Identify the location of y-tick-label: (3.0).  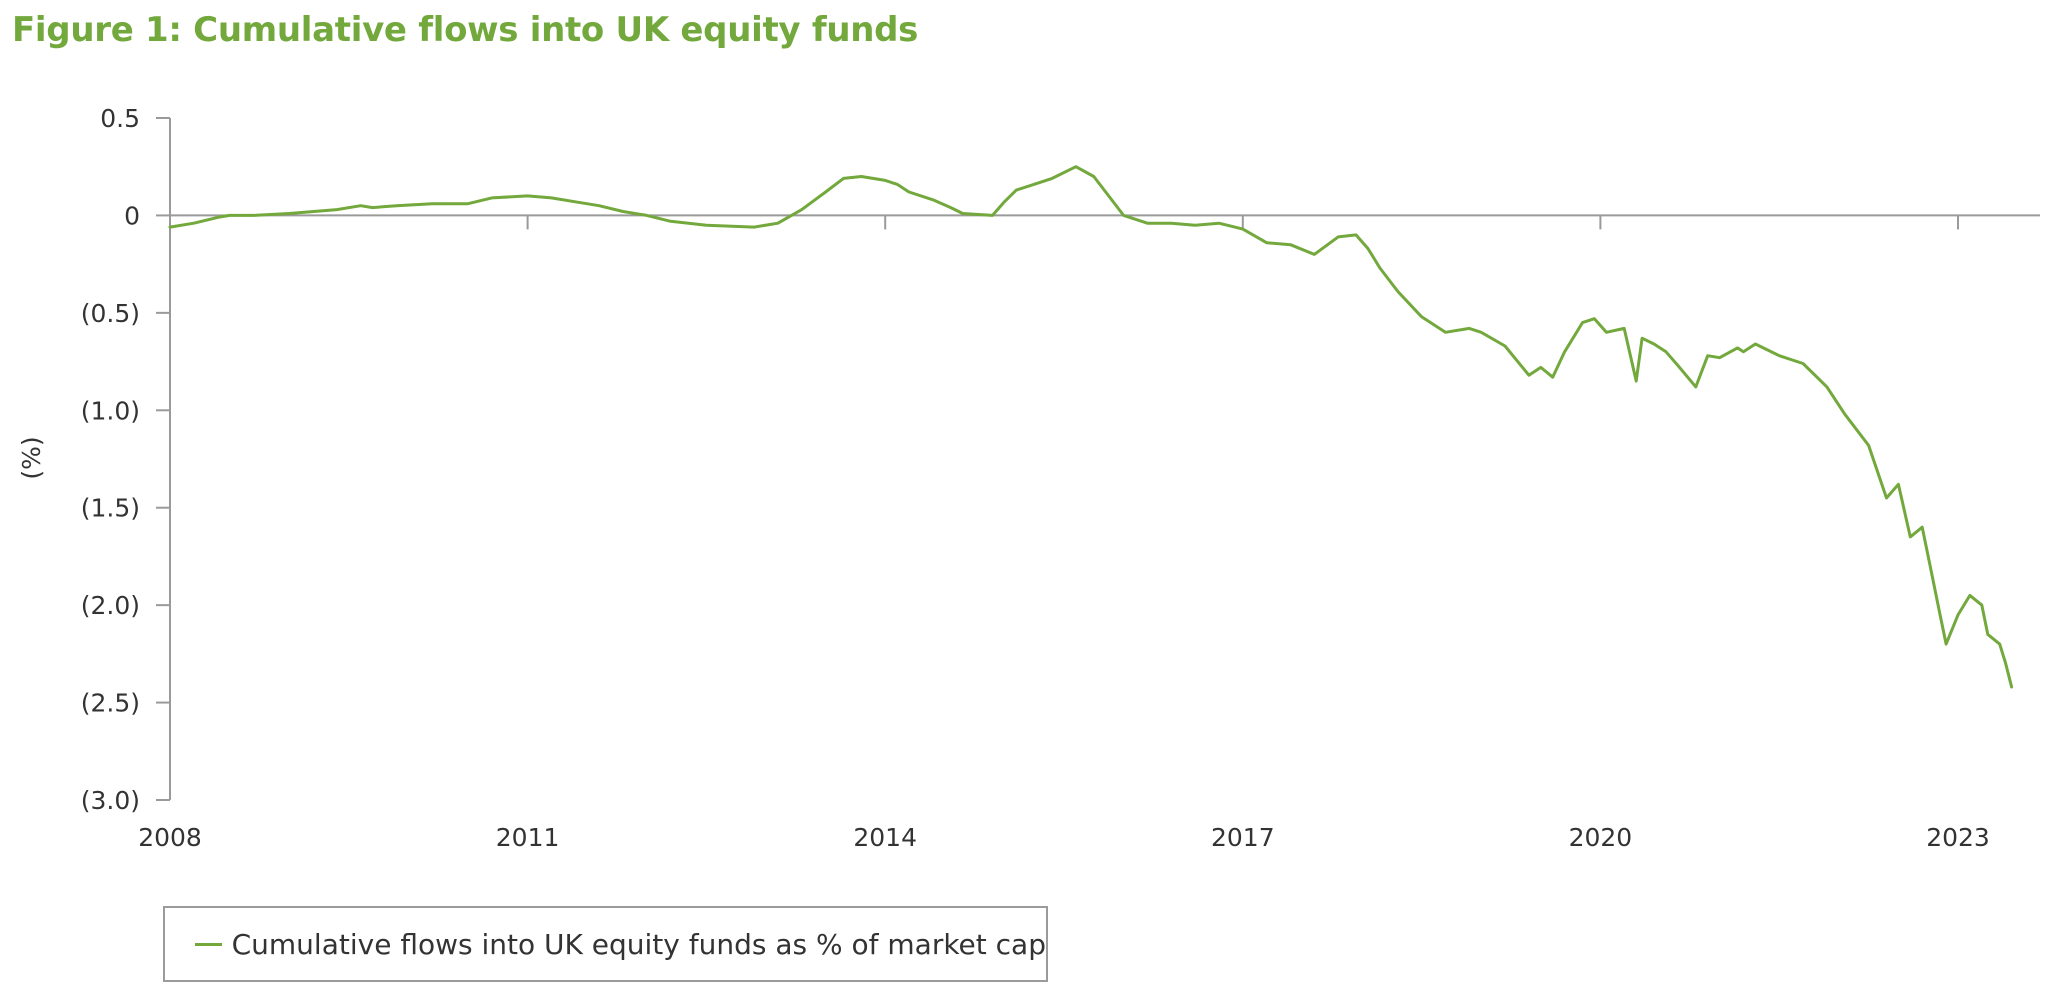
(110, 800).